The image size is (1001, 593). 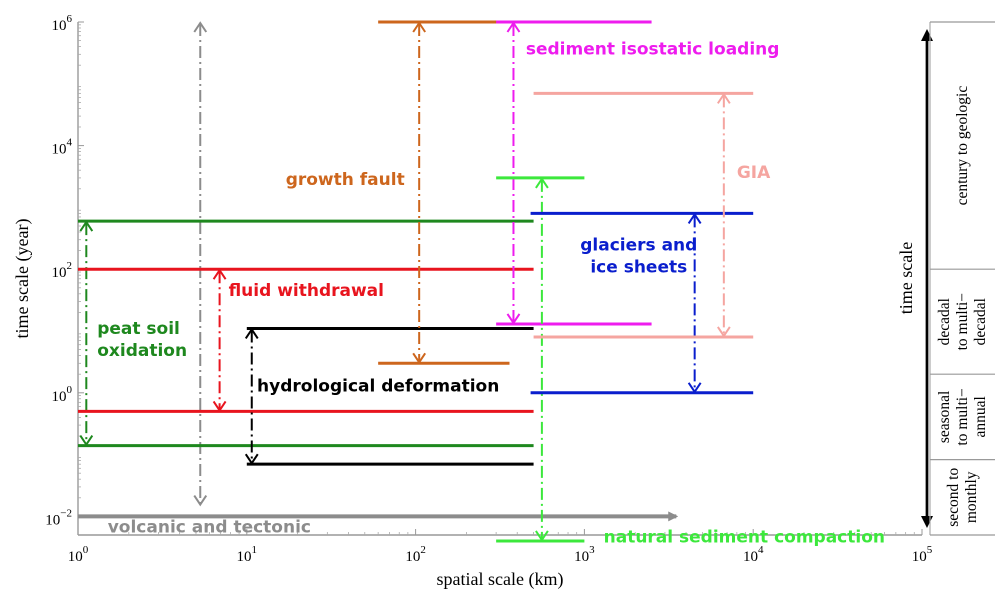 I want to click on process-hydrological-deformation: hydrological deformation, so click(x=389, y=396).